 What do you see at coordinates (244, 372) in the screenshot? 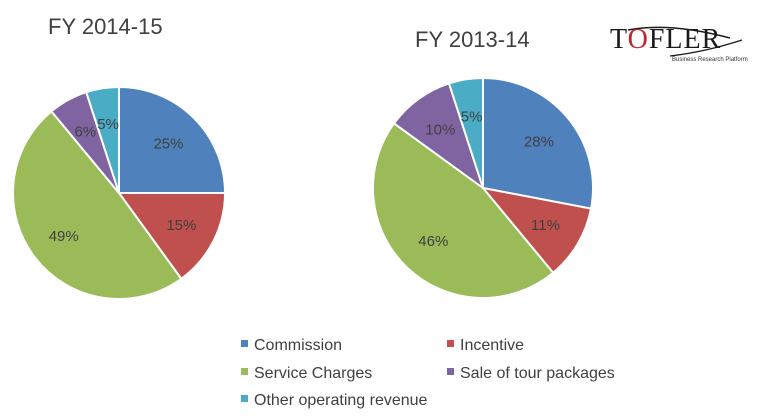
I see `legend-swatch-service-charges` at bounding box center [244, 372].